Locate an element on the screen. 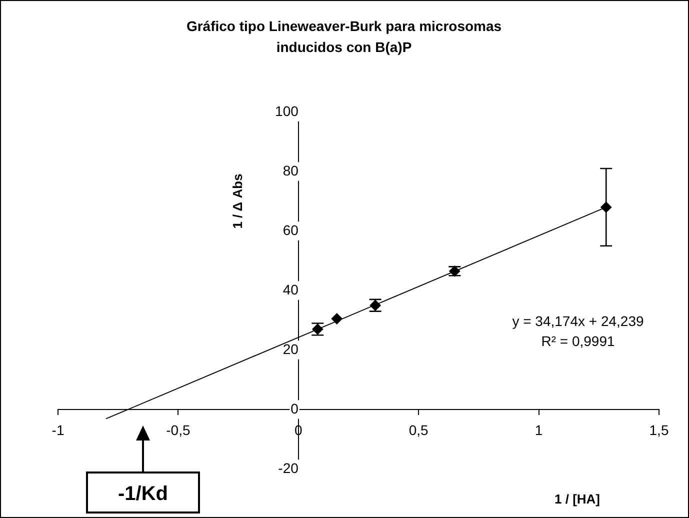 The image size is (689, 518). y-tick-label: 100 is located at coordinates (287, 110).